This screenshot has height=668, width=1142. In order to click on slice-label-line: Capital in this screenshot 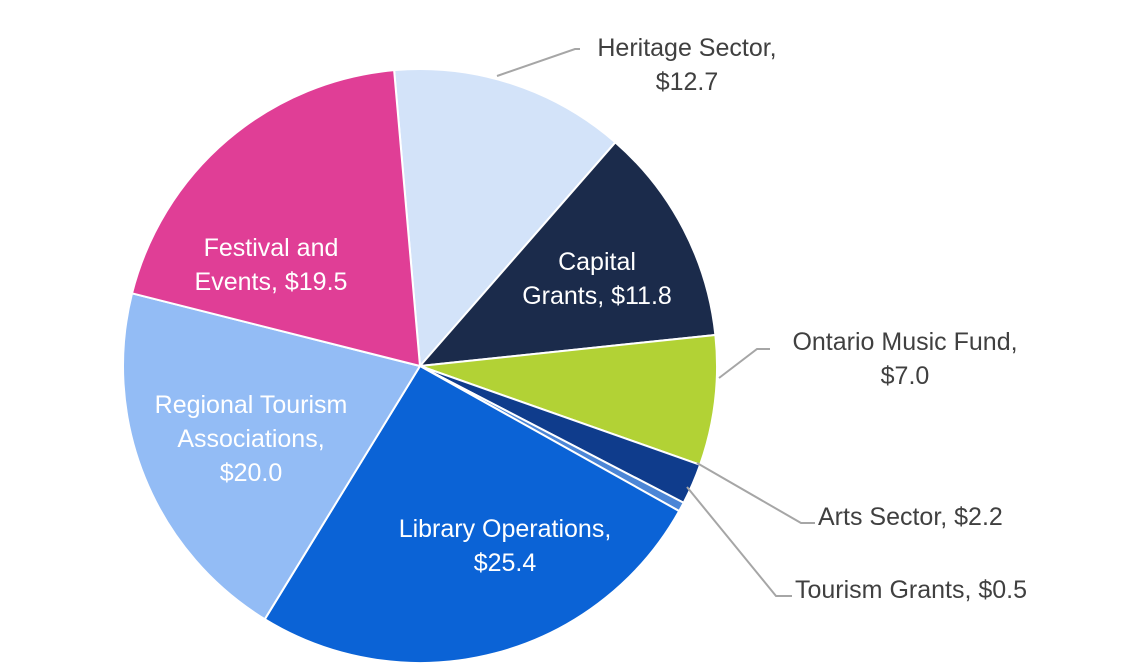, I will do `click(597, 262)`.